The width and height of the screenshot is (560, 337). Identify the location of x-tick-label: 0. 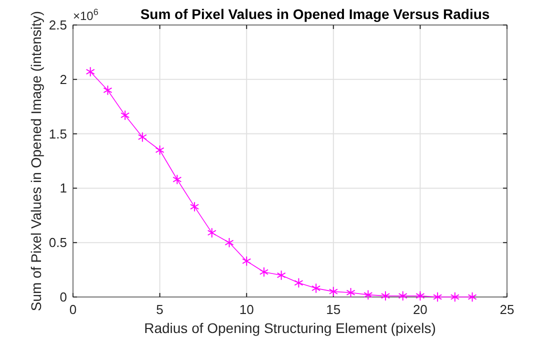
(73, 309).